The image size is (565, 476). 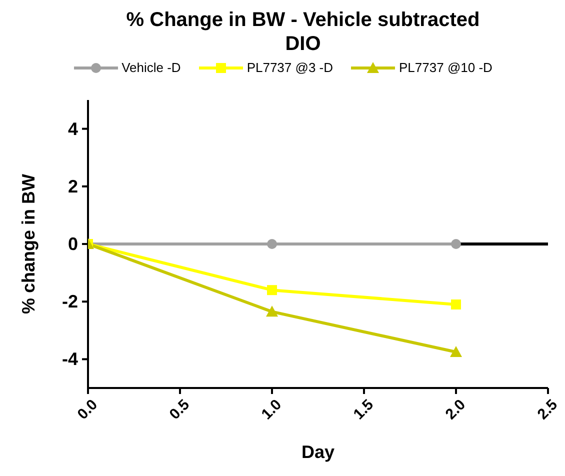 What do you see at coordinates (28, 244) in the screenshot?
I see `y-axis-title: % change in BW` at bounding box center [28, 244].